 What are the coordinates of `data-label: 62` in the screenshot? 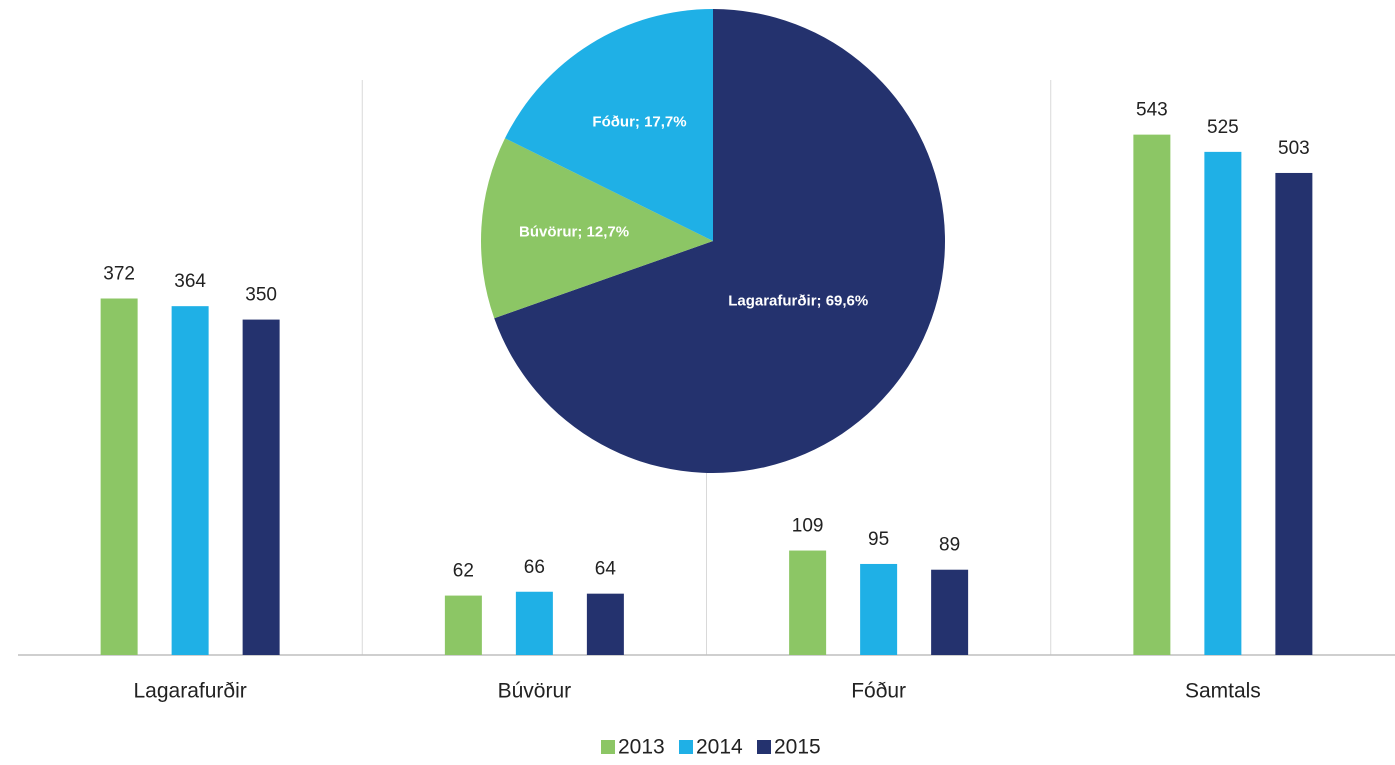 It's located at (463, 571).